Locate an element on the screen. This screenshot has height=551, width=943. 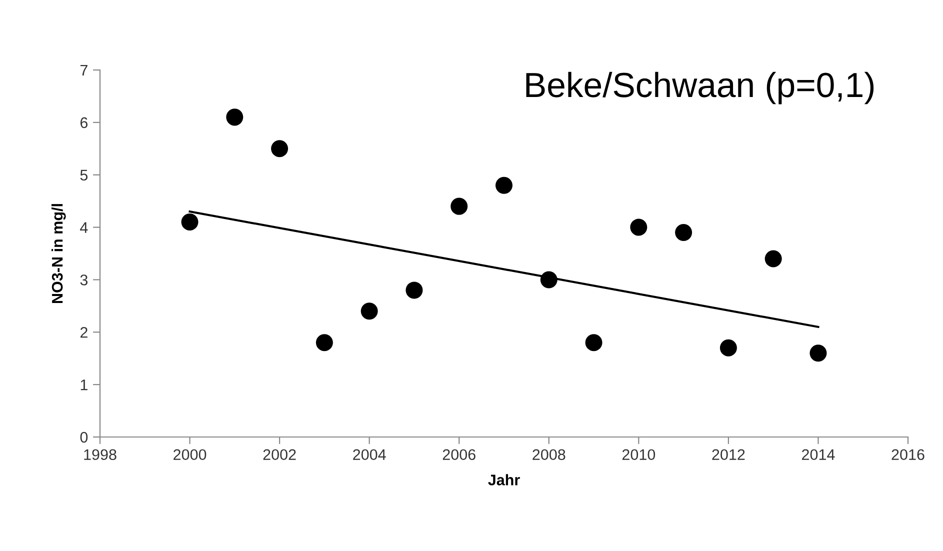
y-tick-label: 4 is located at coordinates (84, 227).